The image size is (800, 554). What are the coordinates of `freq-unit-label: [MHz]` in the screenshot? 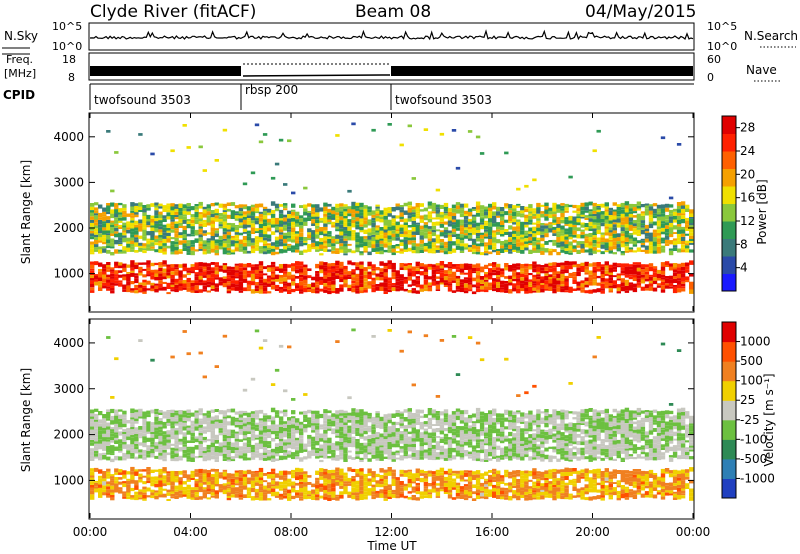 It's located at (20, 73).